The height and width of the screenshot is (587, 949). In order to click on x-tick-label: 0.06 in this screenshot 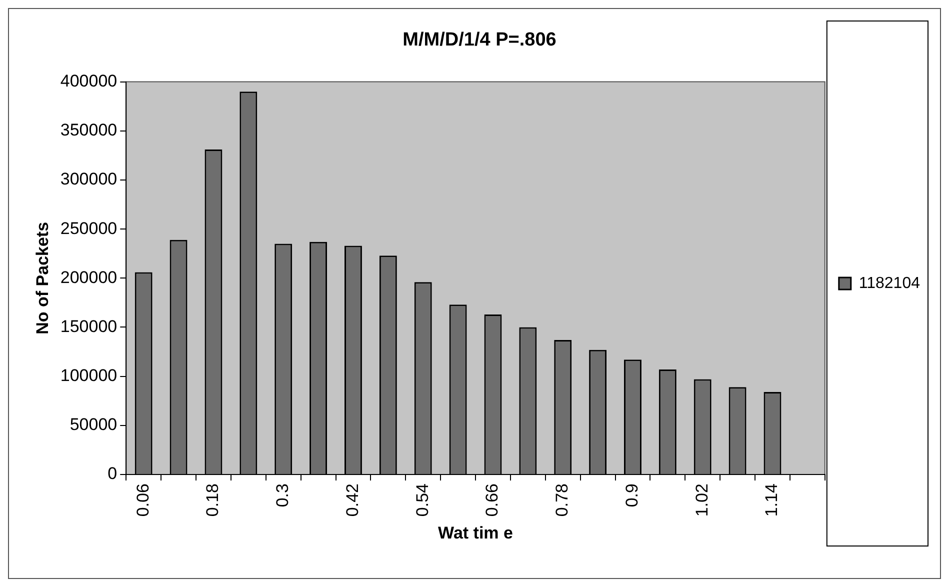, I will do `click(142, 500)`.